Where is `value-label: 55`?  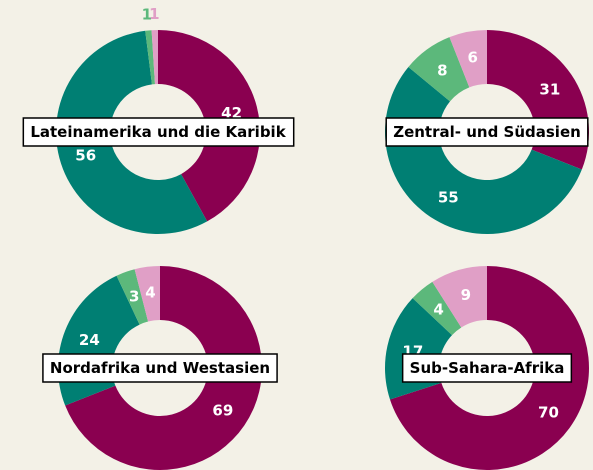 value-label: 55 is located at coordinates (448, 197).